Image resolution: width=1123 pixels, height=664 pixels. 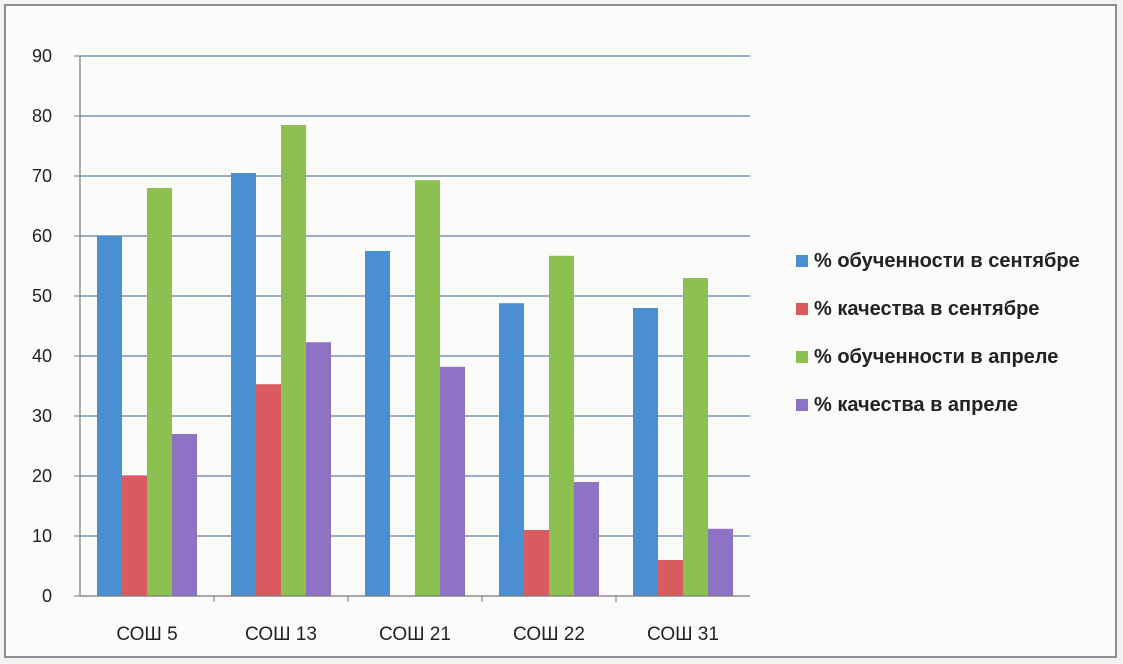 What do you see at coordinates (417, 620) in the screenshot?
I see `x-axis-category-labels: СОШ 5 СОШ 13 СОШ 21 СОШ 22 СОШ 31` at bounding box center [417, 620].